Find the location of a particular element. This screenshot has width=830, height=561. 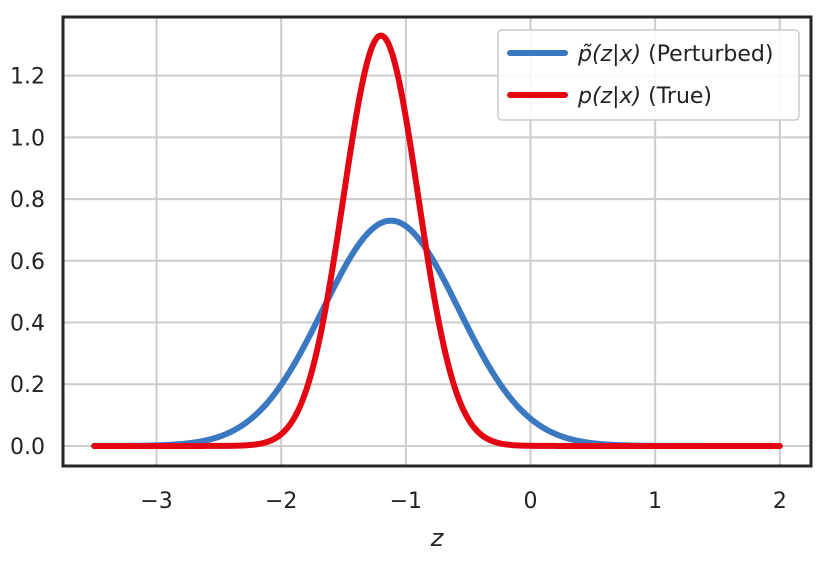

x-tick-label: 2 is located at coordinates (780, 501).